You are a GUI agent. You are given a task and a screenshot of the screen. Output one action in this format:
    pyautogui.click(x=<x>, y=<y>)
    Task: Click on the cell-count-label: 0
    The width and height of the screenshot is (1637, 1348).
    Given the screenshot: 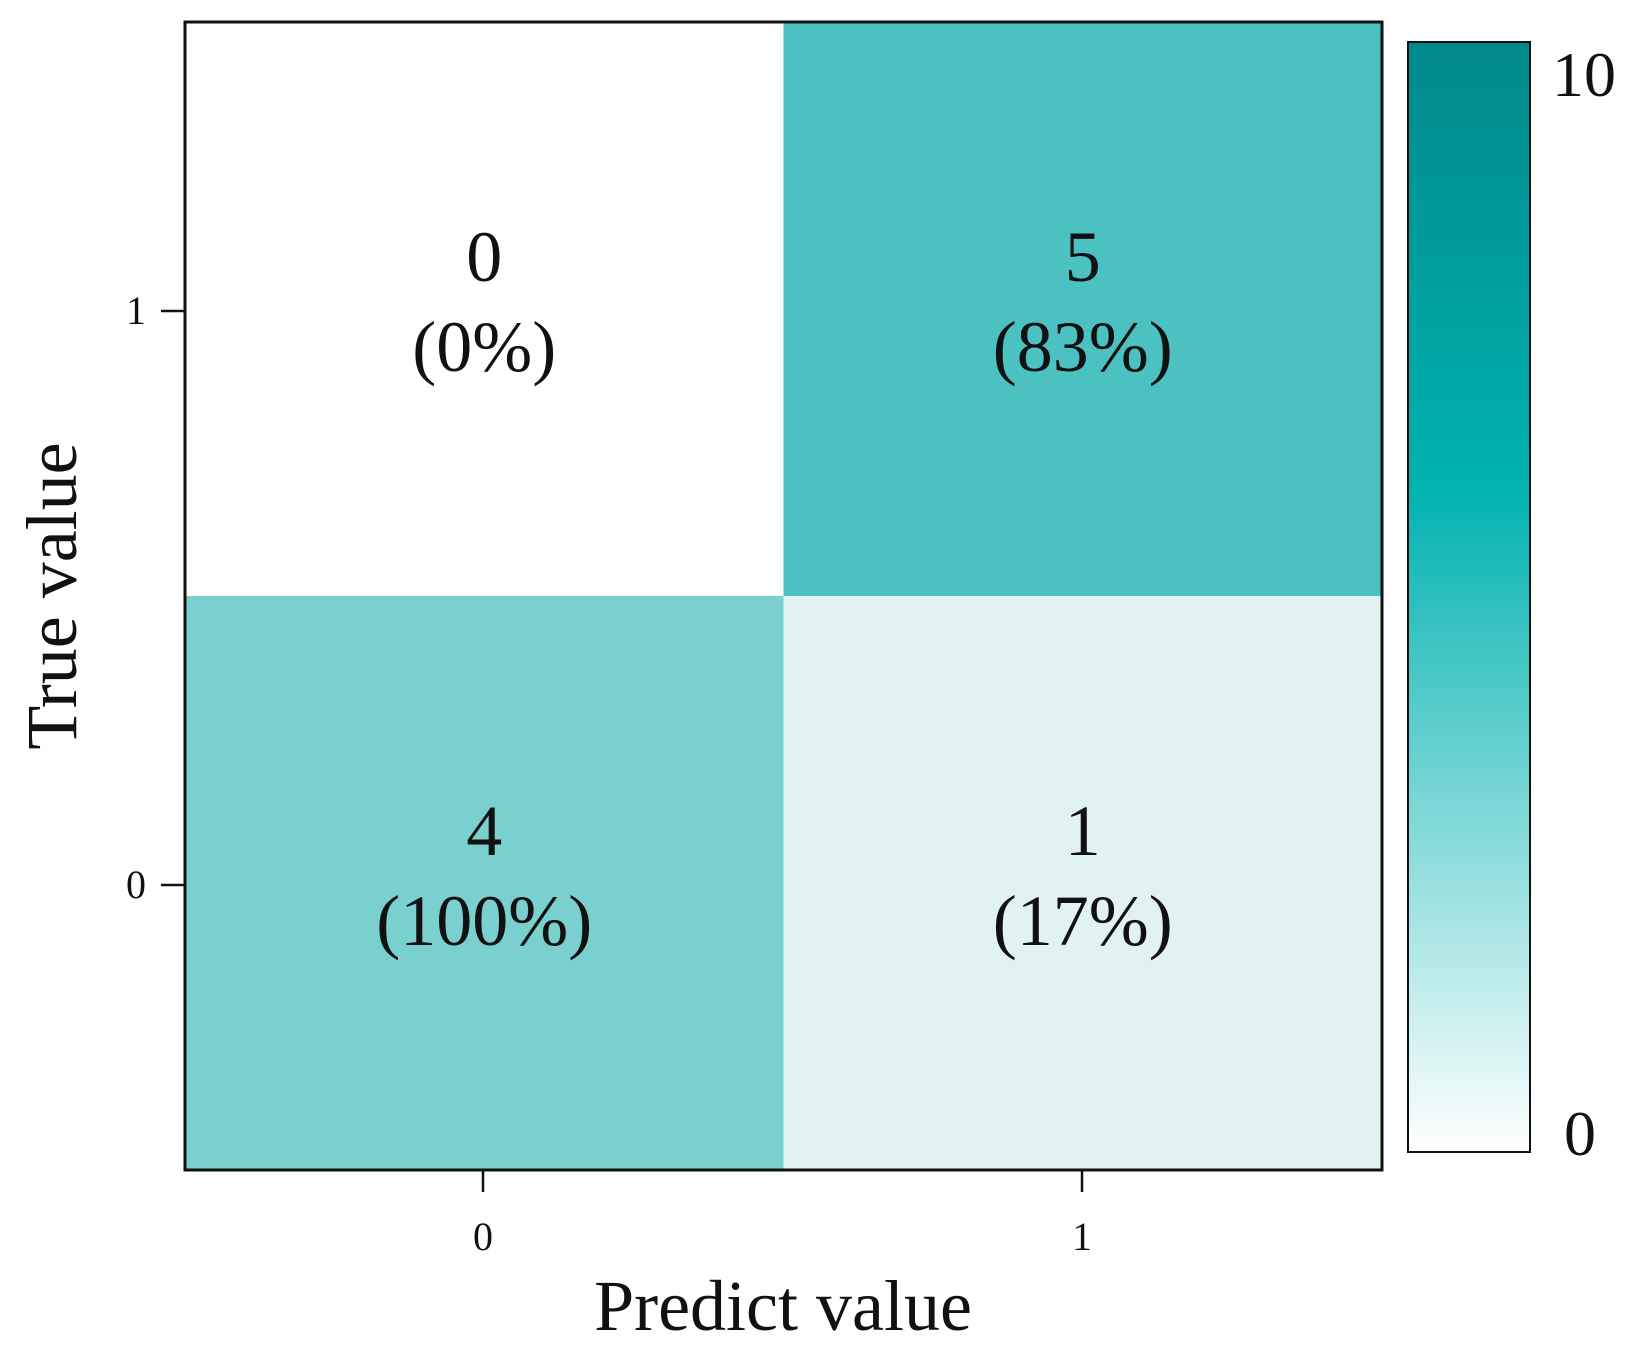 What is the action you would take?
    pyautogui.click(x=484, y=257)
    